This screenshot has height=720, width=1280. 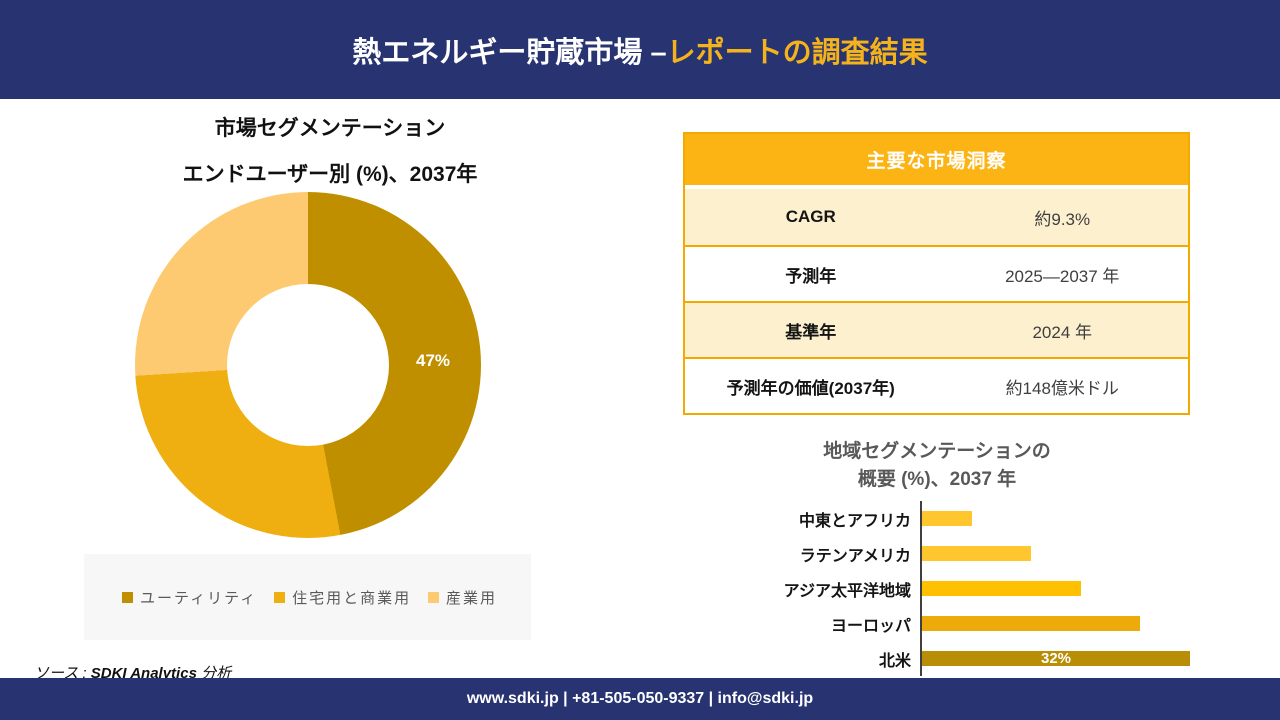 I want to click on bar-label-mea: 中東とアフリカ, so click(x=854, y=521).